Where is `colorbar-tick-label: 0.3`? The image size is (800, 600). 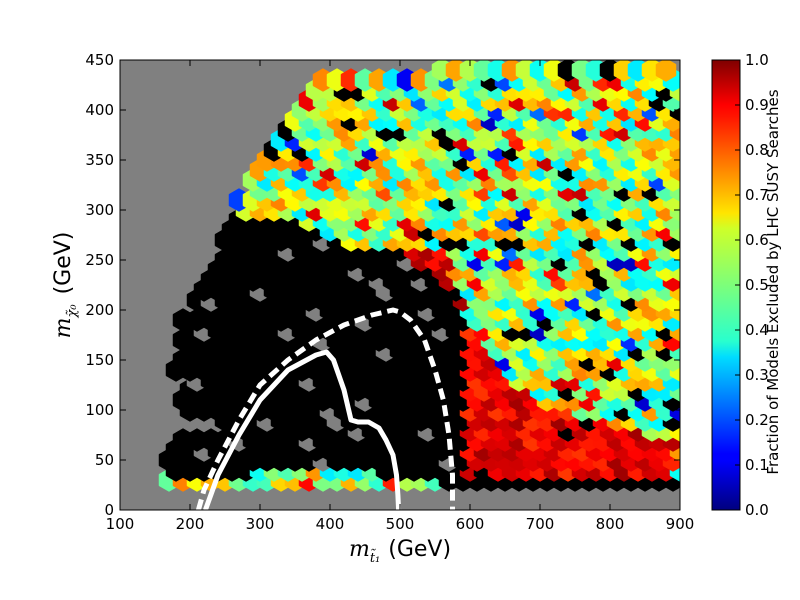
colorbar-tick-label: 0.3 is located at coordinates (757, 375).